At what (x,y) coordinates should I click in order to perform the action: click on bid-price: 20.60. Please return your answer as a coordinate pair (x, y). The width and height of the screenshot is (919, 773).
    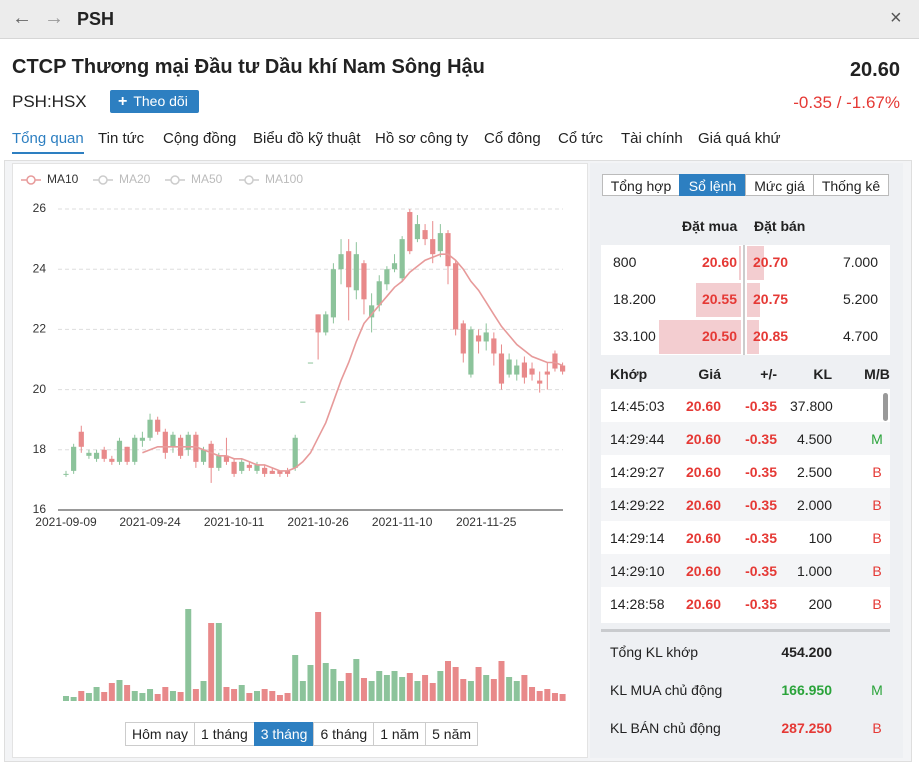
    Looking at the image, I should click on (719, 262).